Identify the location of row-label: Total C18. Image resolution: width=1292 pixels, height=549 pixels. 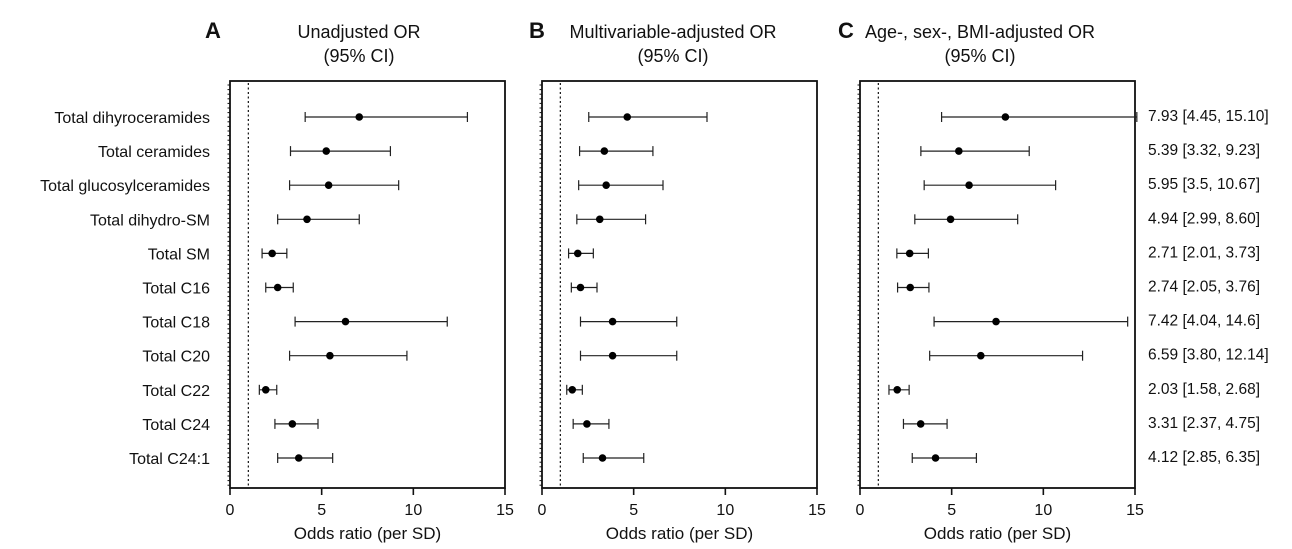
(176, 323).